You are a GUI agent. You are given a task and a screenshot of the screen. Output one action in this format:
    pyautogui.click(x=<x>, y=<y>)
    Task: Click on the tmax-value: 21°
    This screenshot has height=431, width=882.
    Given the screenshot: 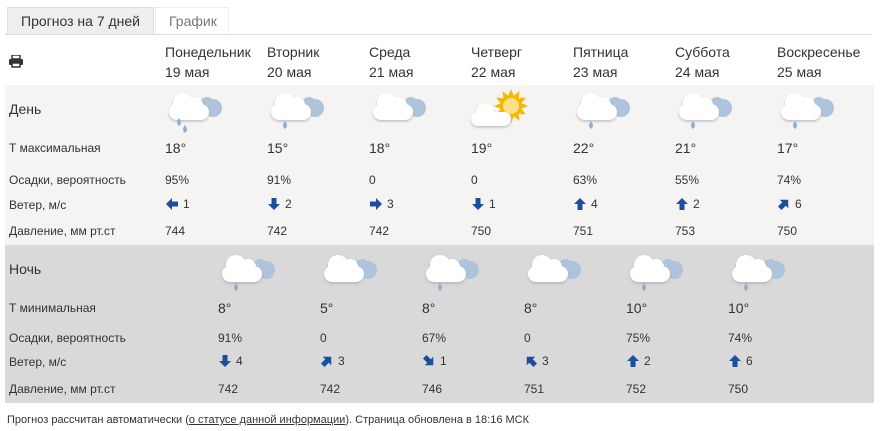 What is the action you would take?
    pyautogui.click(x=686, y=148)
    